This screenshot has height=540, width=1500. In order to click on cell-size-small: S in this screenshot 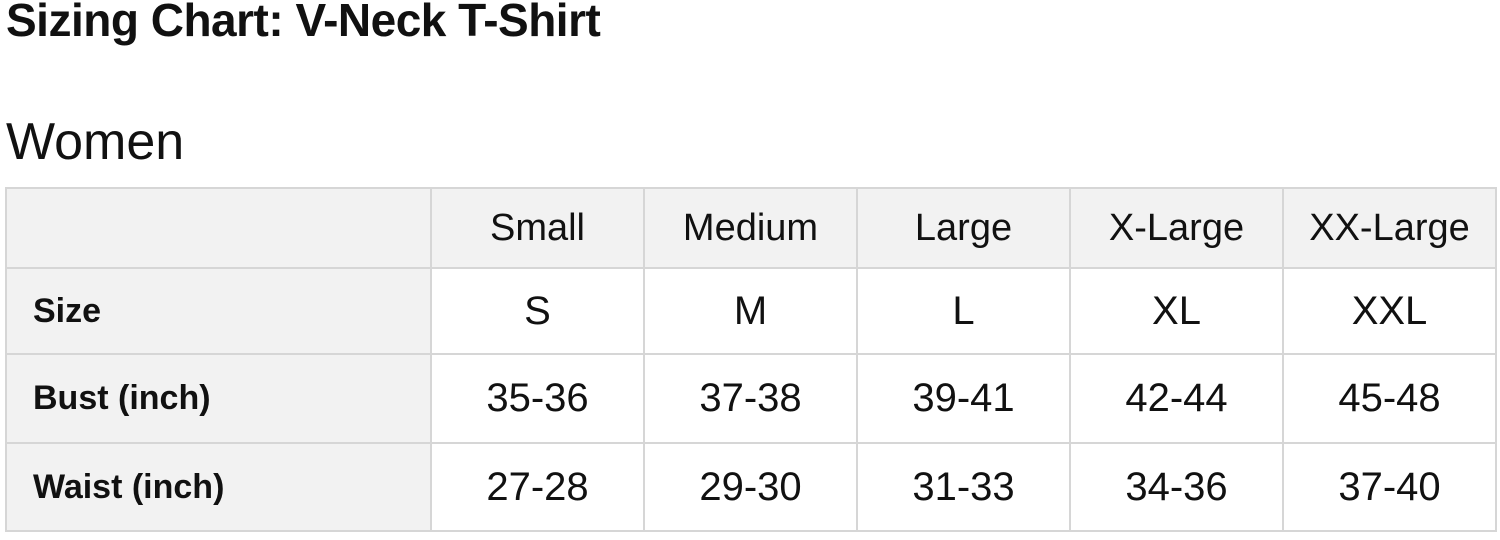, I will do `click(537, 311)`.